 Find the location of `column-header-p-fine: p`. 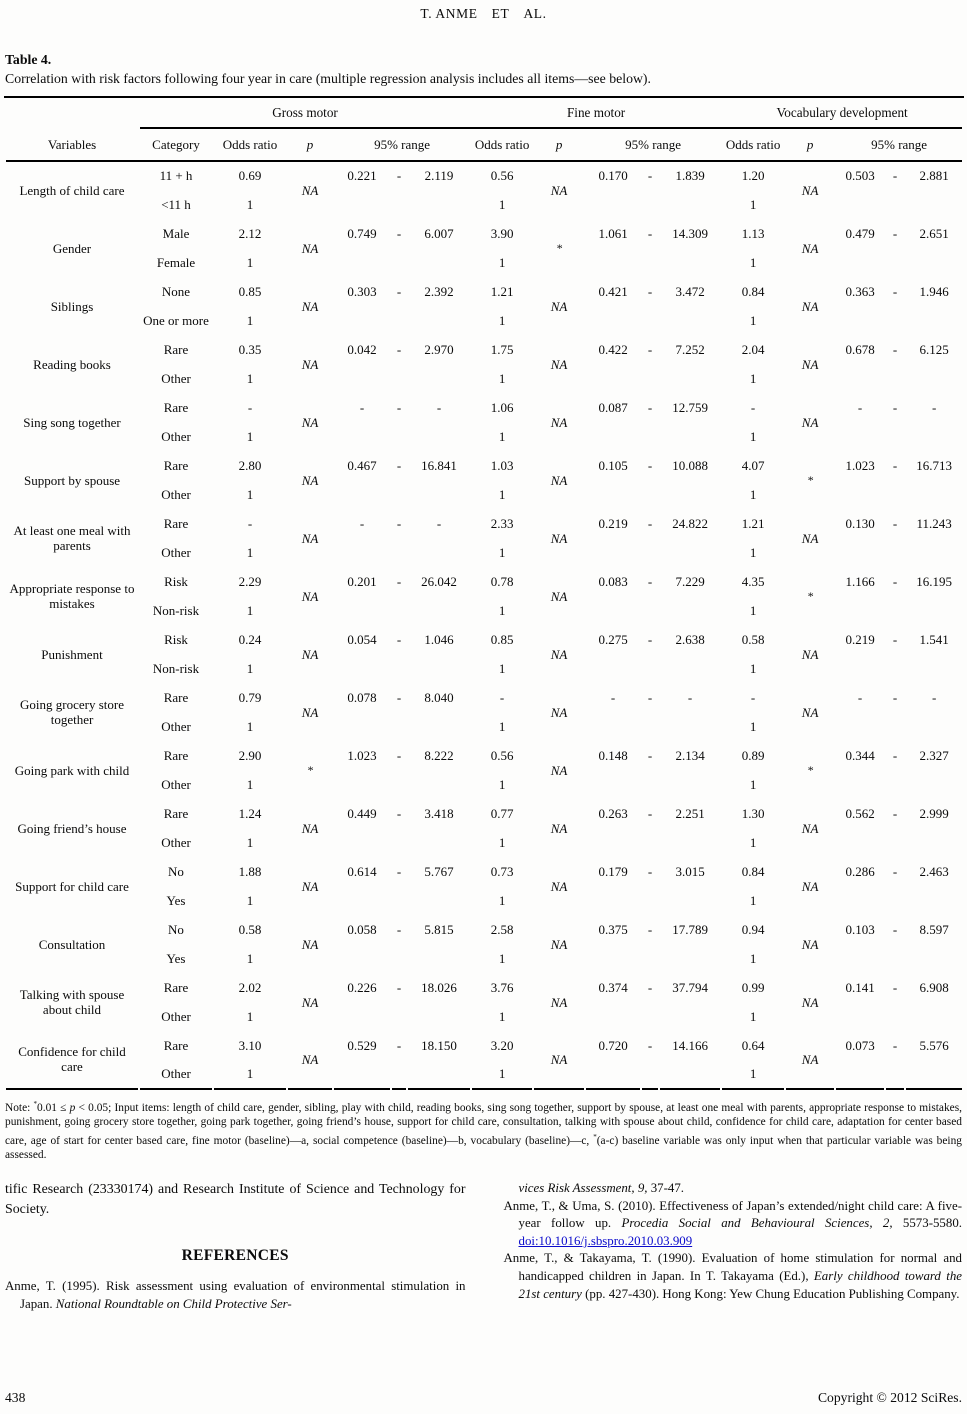

column-header-p-fine: p is located at coordinates (559, 144).